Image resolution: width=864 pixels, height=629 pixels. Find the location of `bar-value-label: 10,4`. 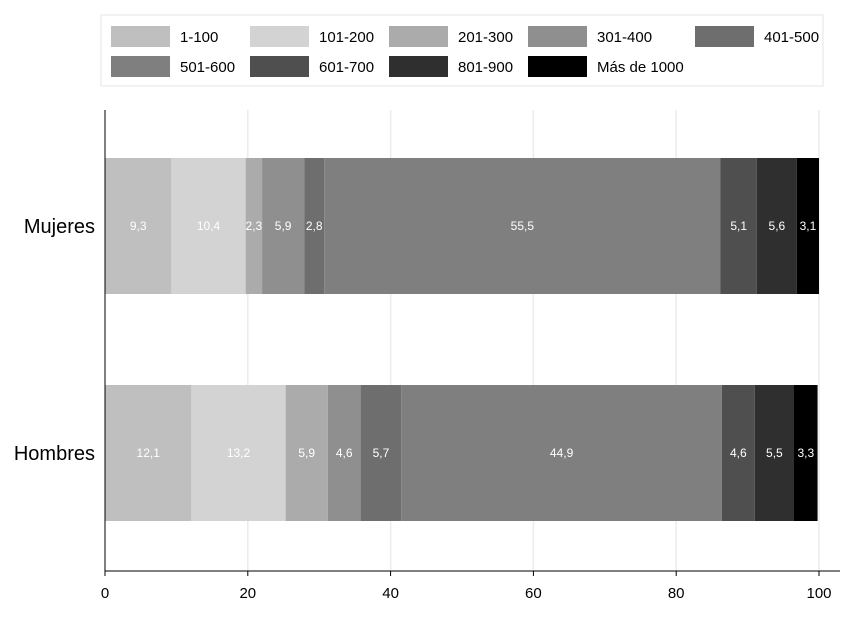

bar-value-label: 10,4 is located at coordinates (209, 226).